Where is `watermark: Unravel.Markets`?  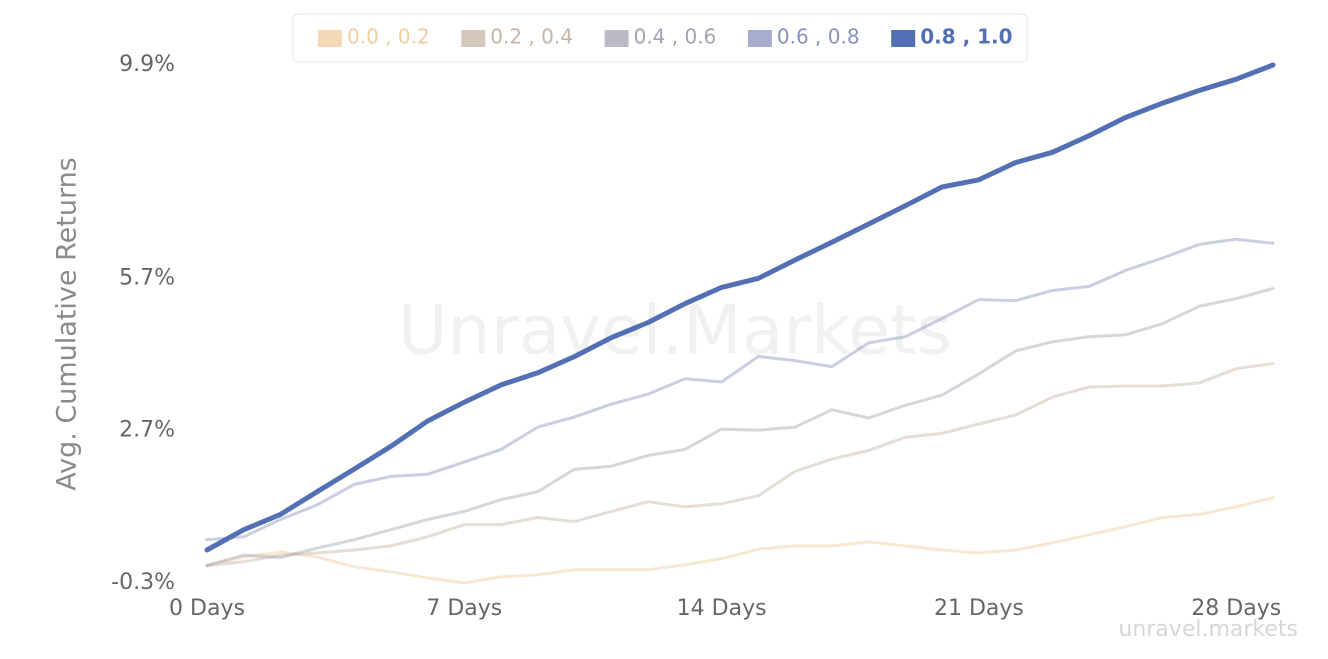
watermark: Unravel.Markets is located at coordinates (675, 331).